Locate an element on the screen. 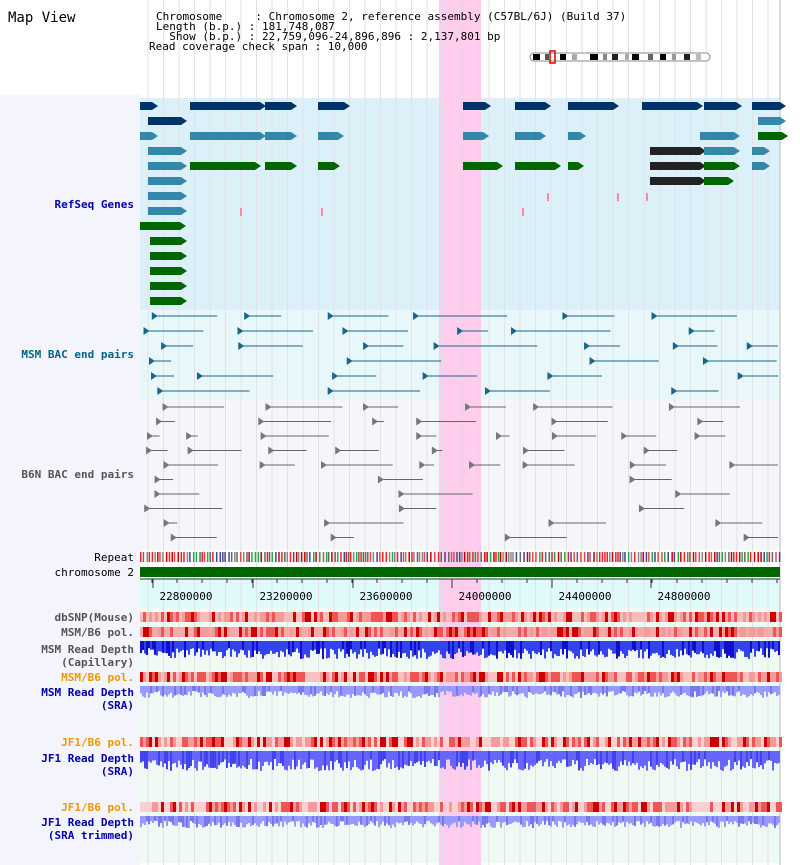  refseq-genes-label: RefSeq Genes is located at coordinates (94, 204).